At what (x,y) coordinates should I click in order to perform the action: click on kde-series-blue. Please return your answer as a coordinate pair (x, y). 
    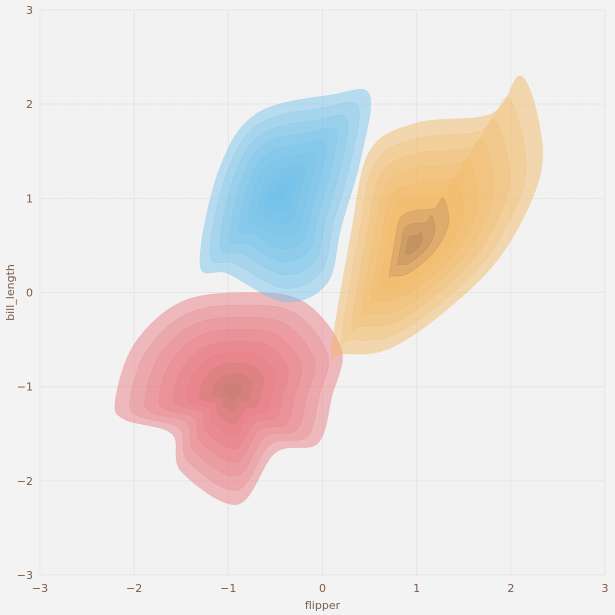
    Looking at the image, I should click on (285, 195).